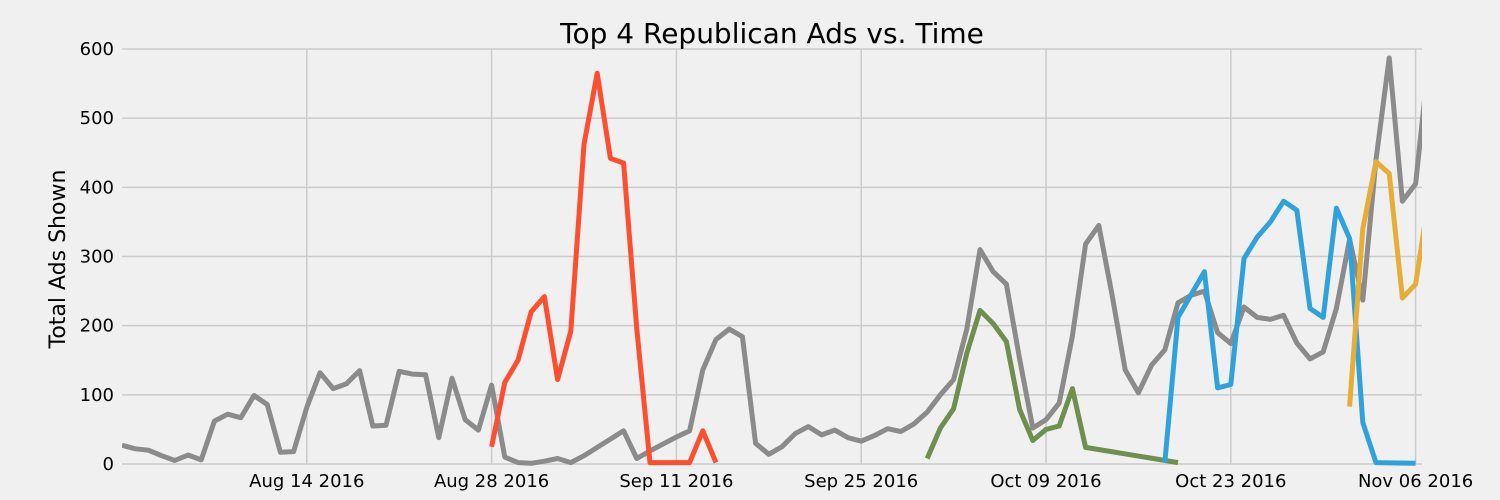 The image size is (1500, 500). Describe the element at coordinates (97, 187) in the screenshot. I see `y-tick-label: 400` at that location.